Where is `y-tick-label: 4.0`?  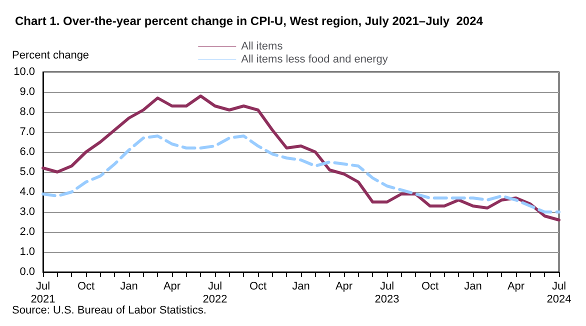 y-tick-label: 4.0 is located at coordinates (27, 192).